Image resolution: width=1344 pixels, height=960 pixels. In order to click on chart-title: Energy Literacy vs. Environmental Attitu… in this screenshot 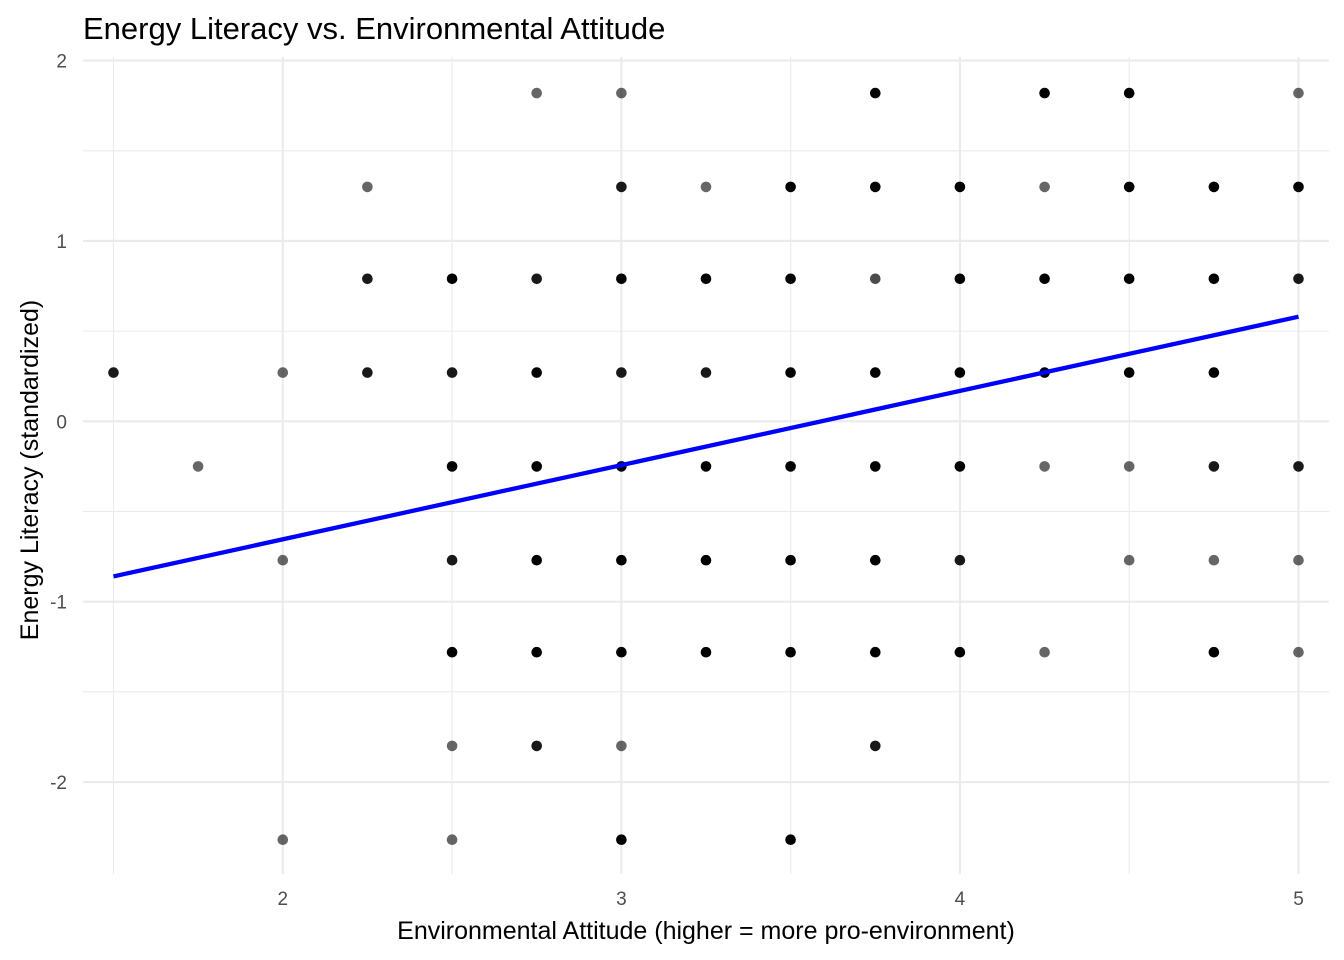, I will do `click(374, 28)`.